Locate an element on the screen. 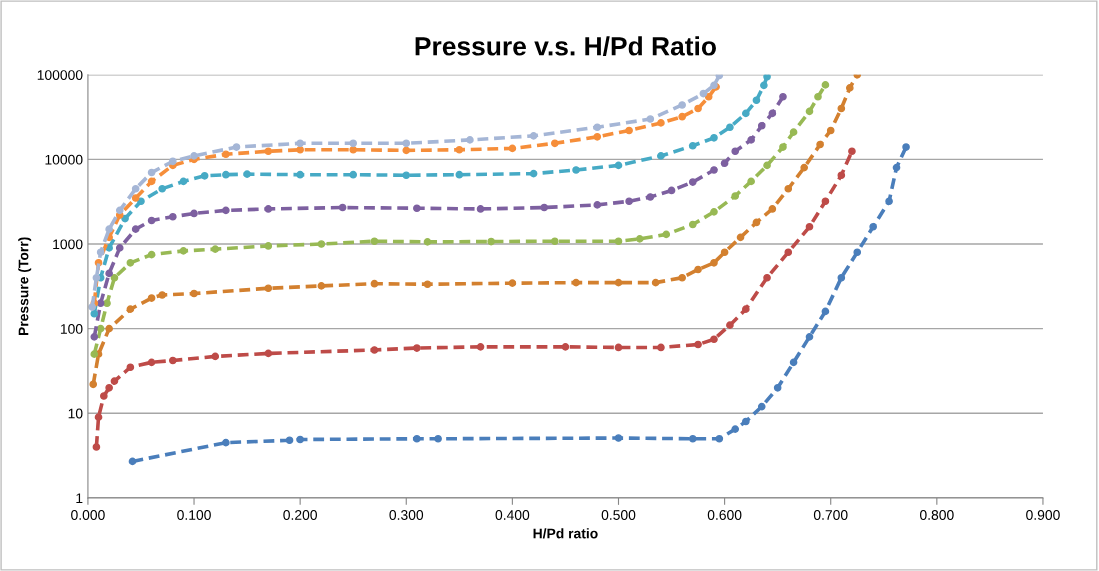  x-tick-label: 0.300 is located at coordinates (406, 515).